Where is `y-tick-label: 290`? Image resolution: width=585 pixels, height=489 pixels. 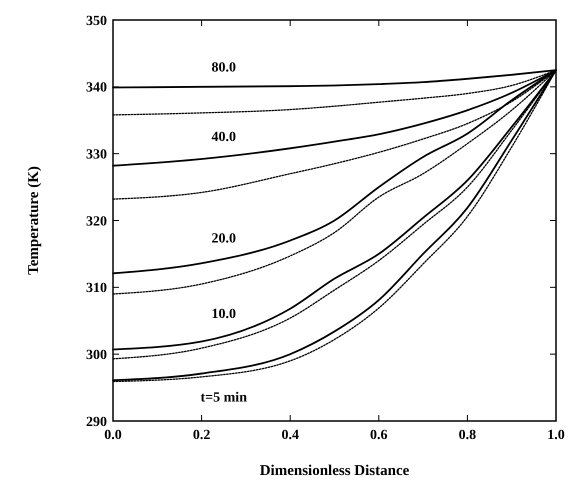
y-tick-label: 290 is located at coordinates (96, 422).